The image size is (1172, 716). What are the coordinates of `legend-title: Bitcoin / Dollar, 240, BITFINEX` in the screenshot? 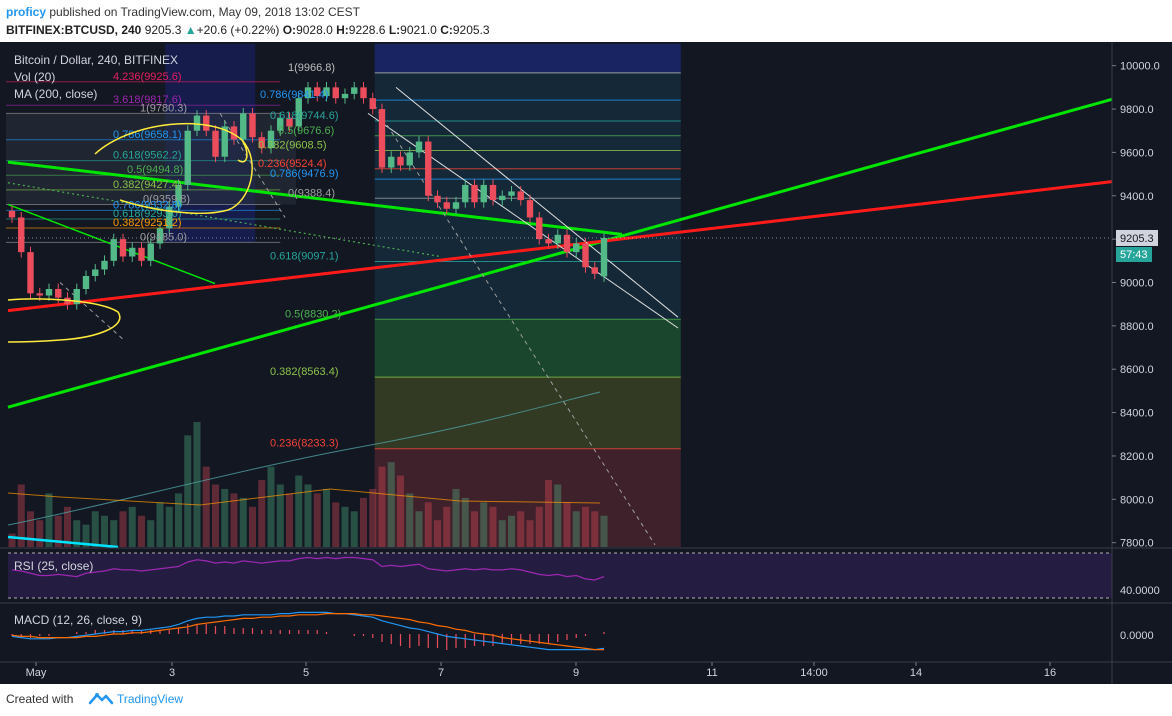 It's located at (96, 60).